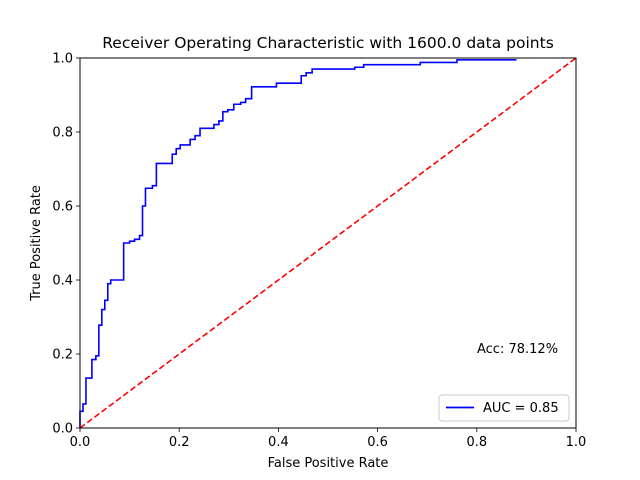 This screenshot has height=480, width=640. Describe the element at coordinates (62, 59) in the screenshot. I see `y-tick-label: 1.0` at that location.